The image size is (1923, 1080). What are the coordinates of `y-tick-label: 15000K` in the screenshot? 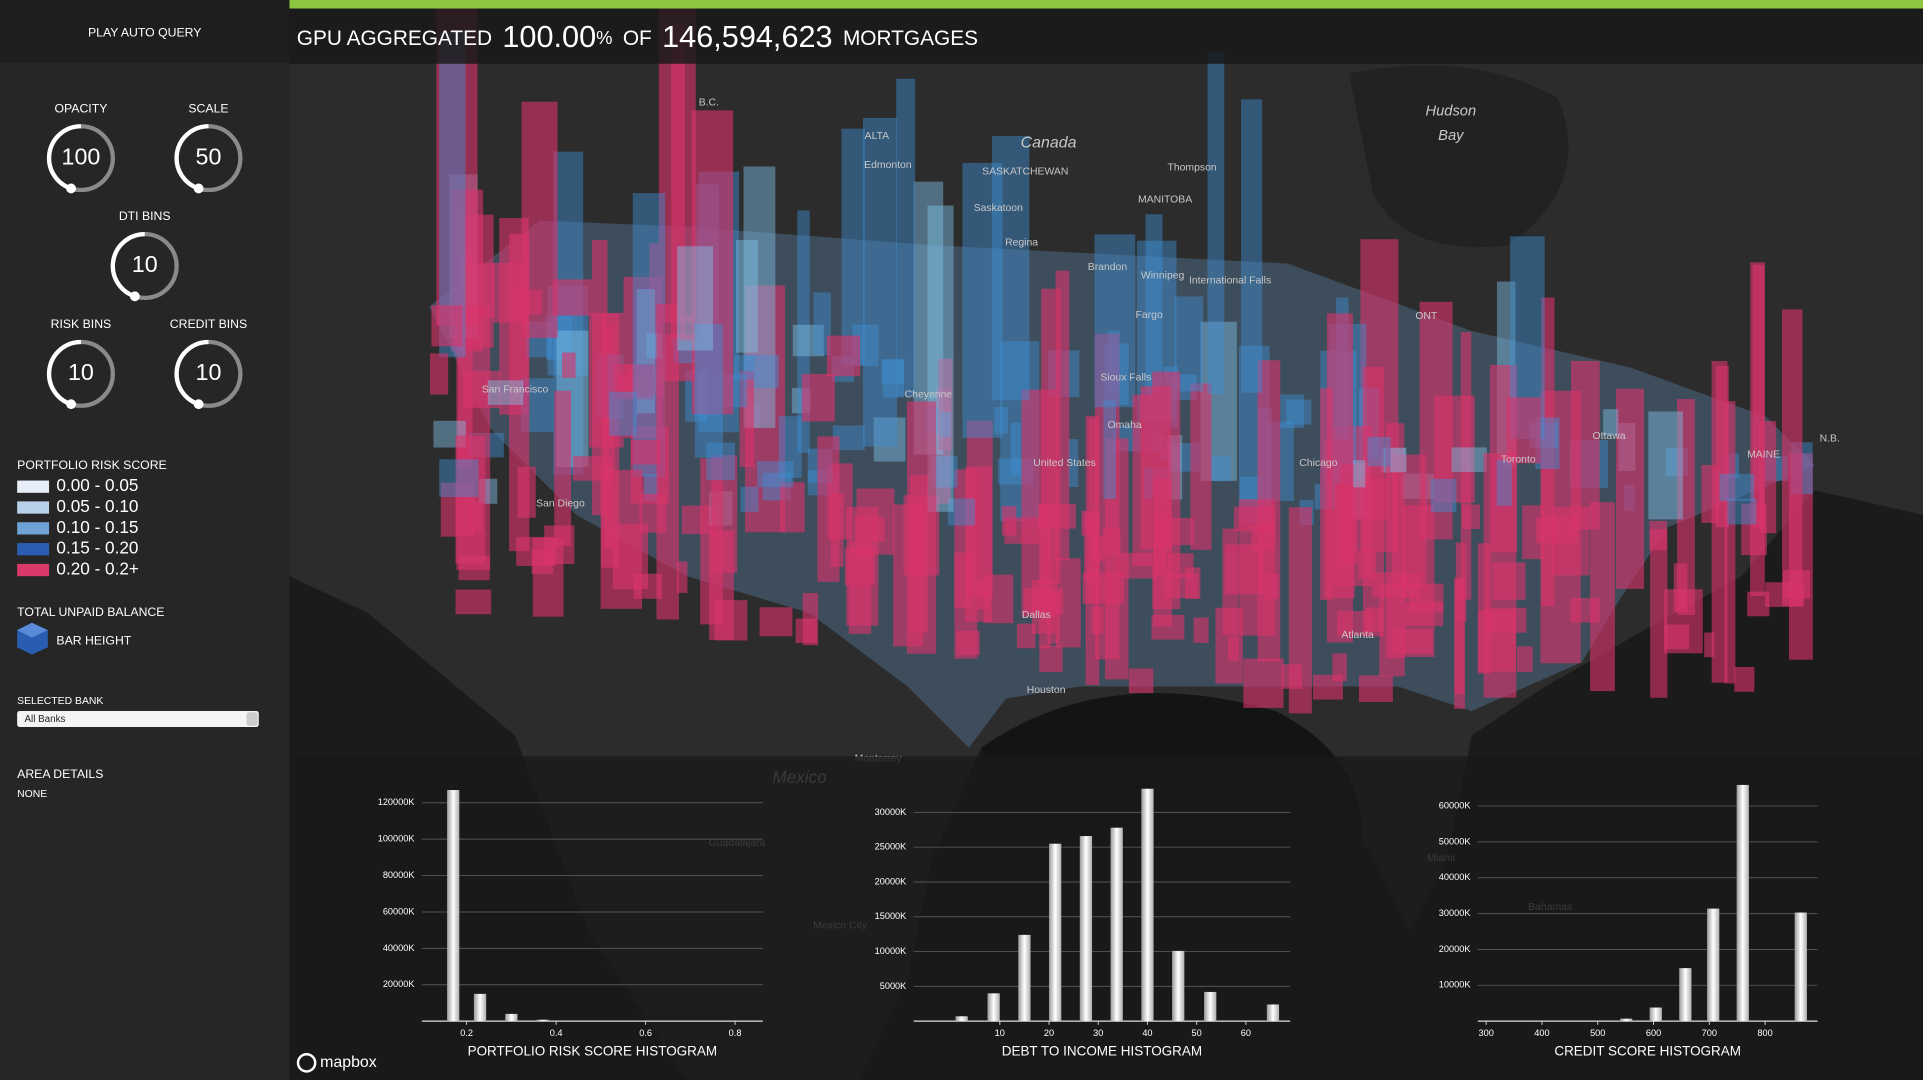 It's located at (891, 916).